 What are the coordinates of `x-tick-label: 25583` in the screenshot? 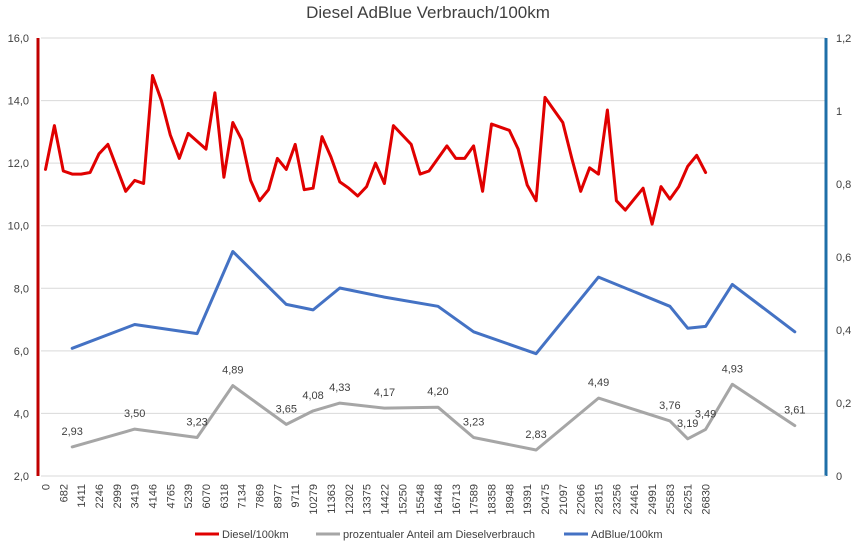 It's located at (671, 499).